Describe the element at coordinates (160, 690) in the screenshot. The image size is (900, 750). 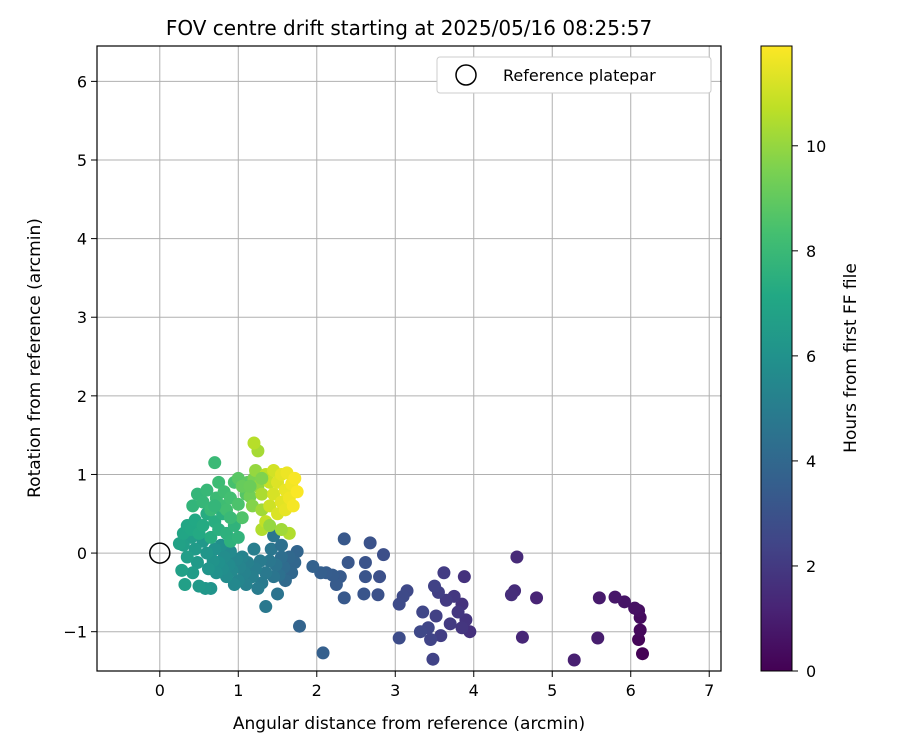
I see `x-tick-label: 0` at that location.